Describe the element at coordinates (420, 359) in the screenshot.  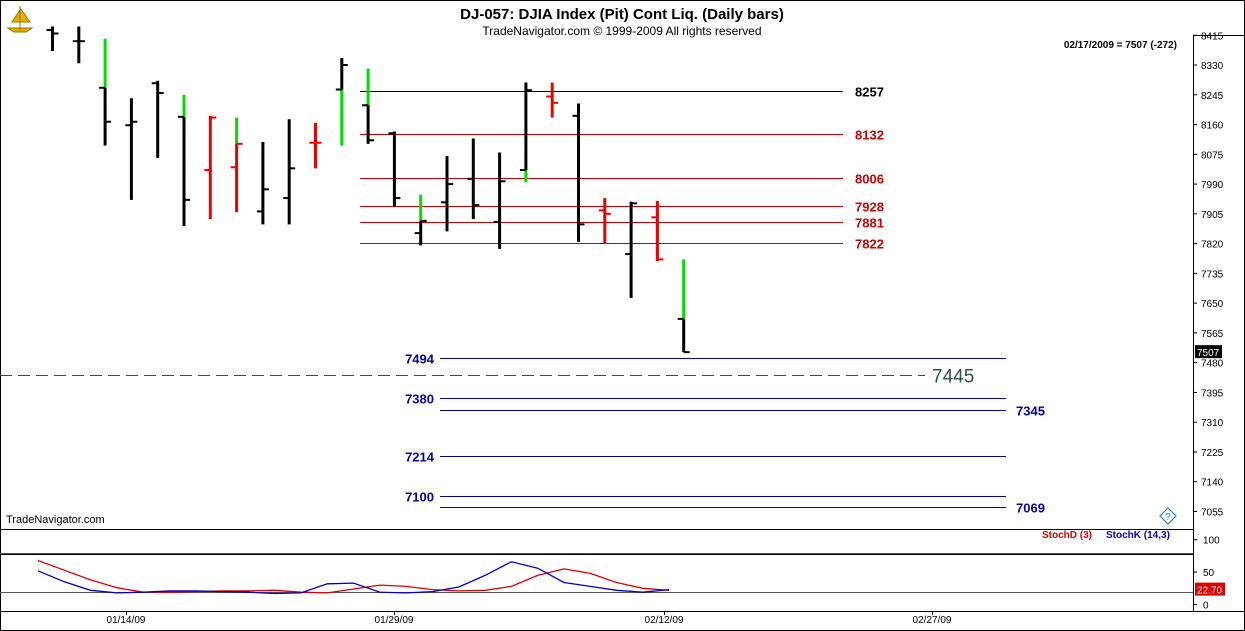
I see `level-label-7494: 7494` at that location.